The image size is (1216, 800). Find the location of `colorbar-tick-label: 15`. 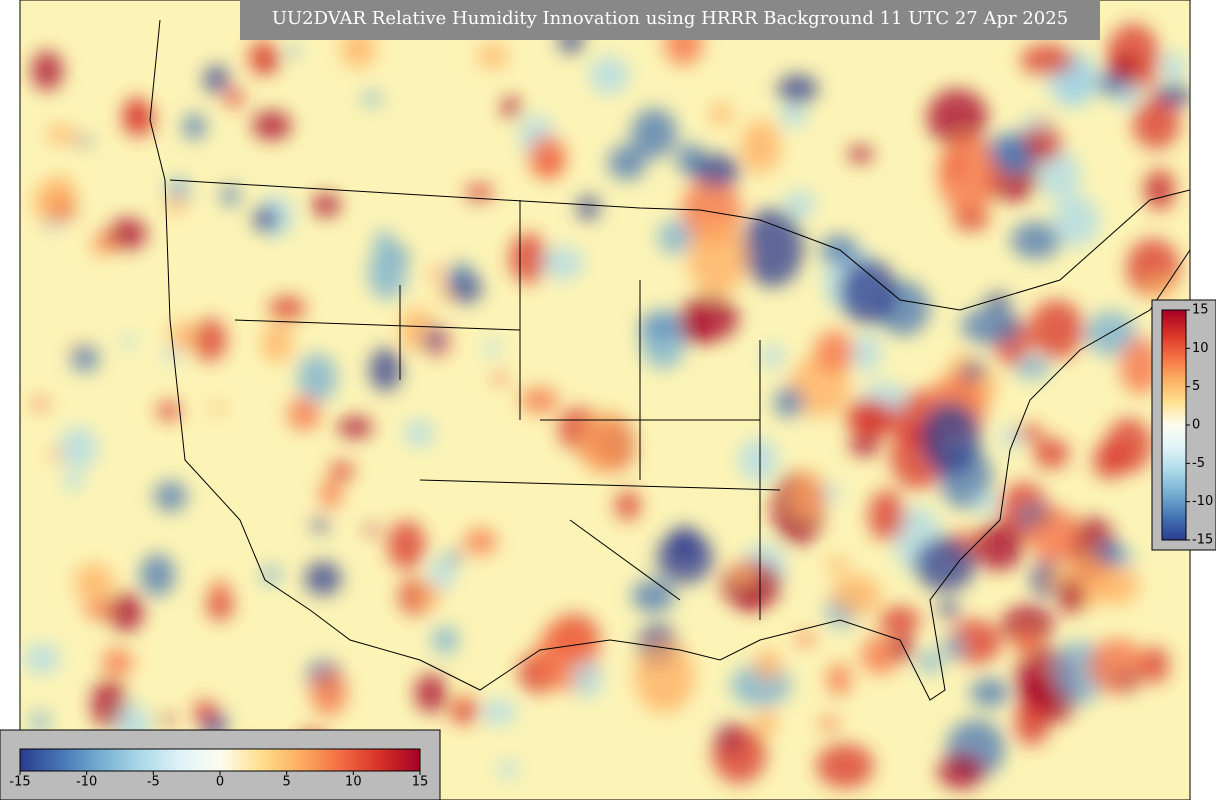

colorbar-tick-label: 15 is located at coordinates (1200, 310).